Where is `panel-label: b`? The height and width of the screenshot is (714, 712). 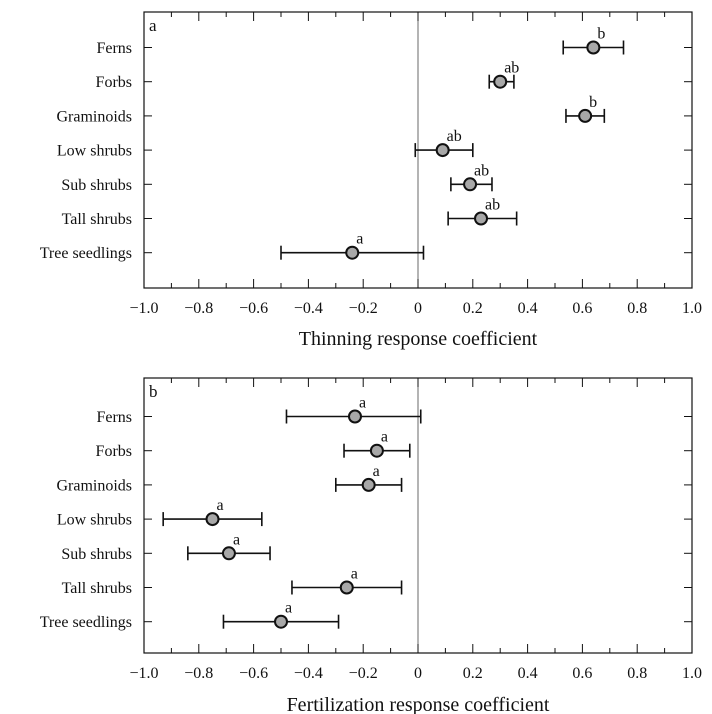 panel-label: b is located at coordinates (153, 391).